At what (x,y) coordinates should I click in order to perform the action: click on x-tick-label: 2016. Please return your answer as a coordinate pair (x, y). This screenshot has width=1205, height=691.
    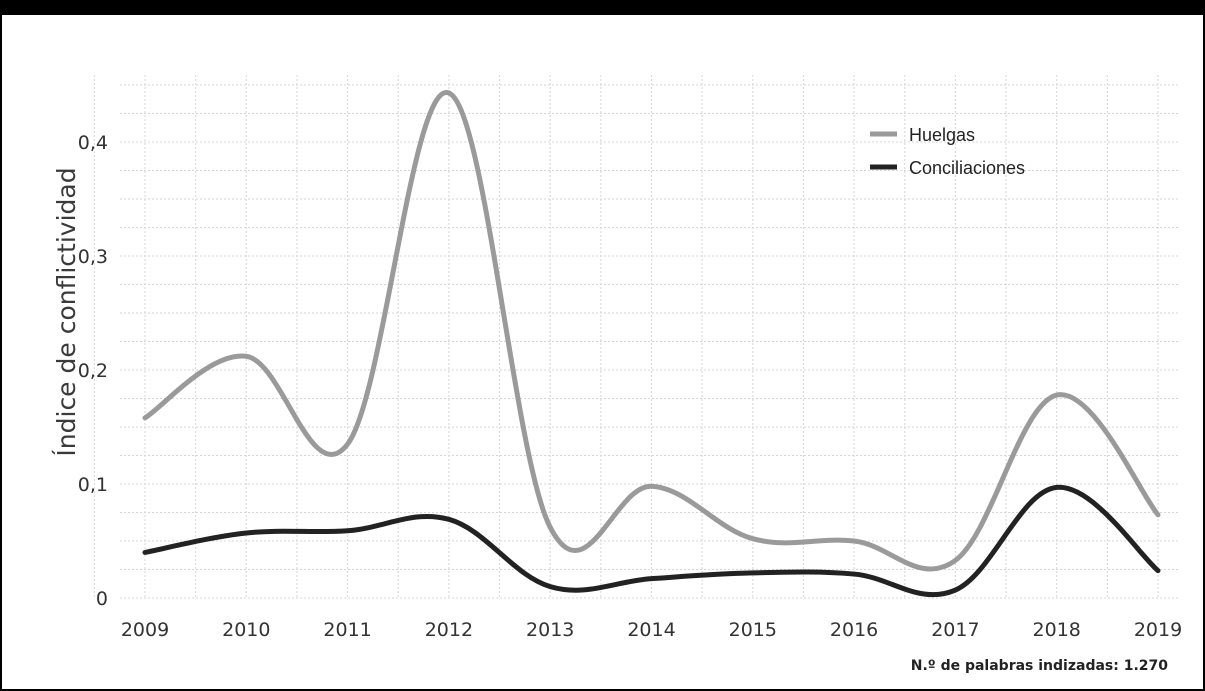
    Looking at the image, I should click on (854, 630).